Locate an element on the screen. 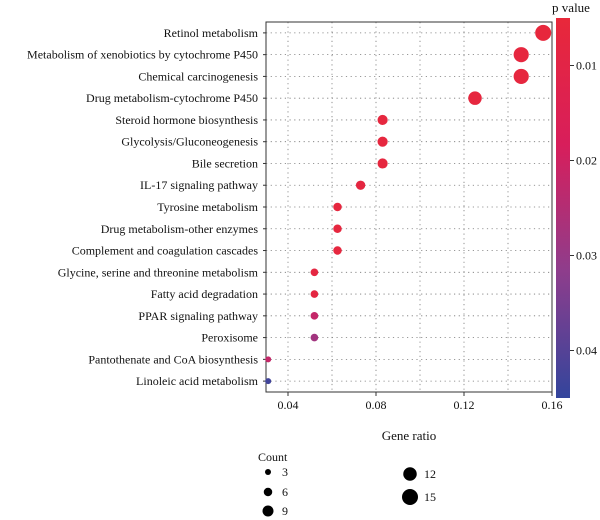  color-legend-tick-label: 0.03 is located at coordinates (586, 256).